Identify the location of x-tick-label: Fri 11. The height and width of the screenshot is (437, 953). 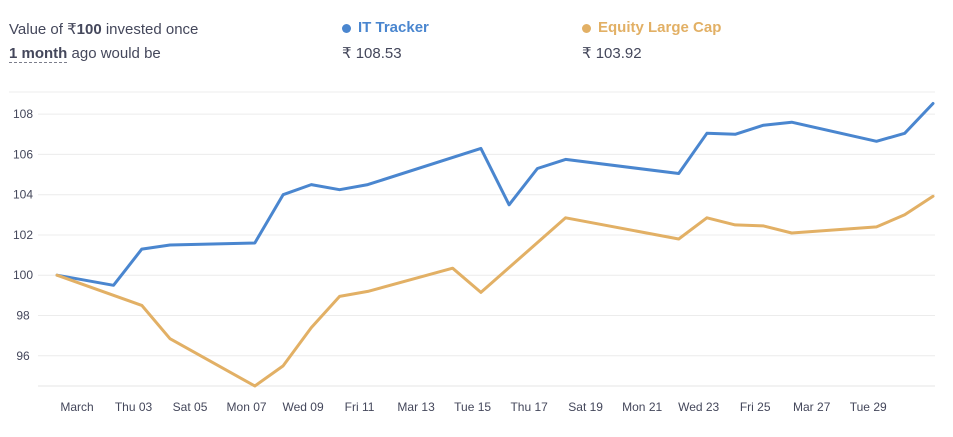
(360, 407).